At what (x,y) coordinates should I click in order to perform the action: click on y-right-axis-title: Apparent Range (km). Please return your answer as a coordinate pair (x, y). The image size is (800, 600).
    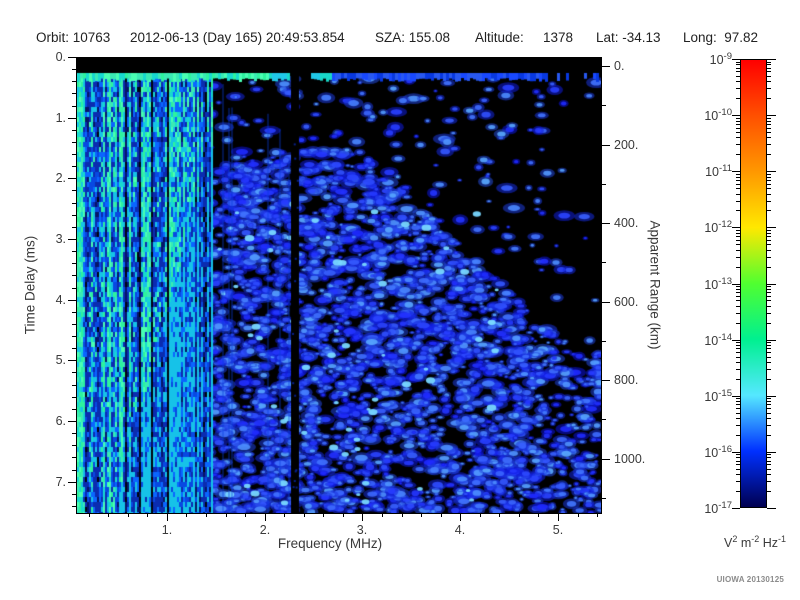
    Looking at the image, I should click on (655, 285).